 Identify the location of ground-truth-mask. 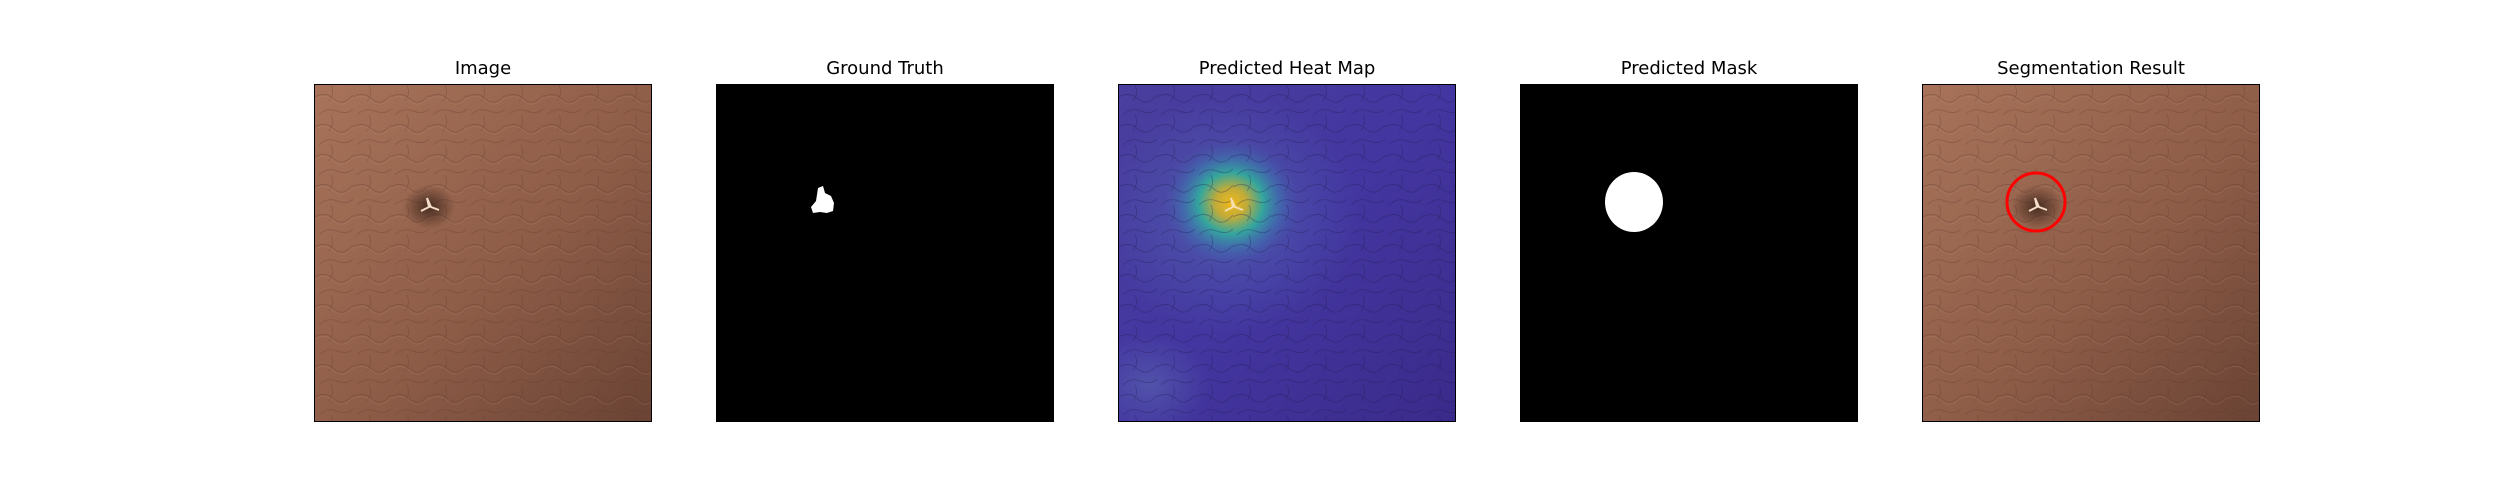
(885, 253).